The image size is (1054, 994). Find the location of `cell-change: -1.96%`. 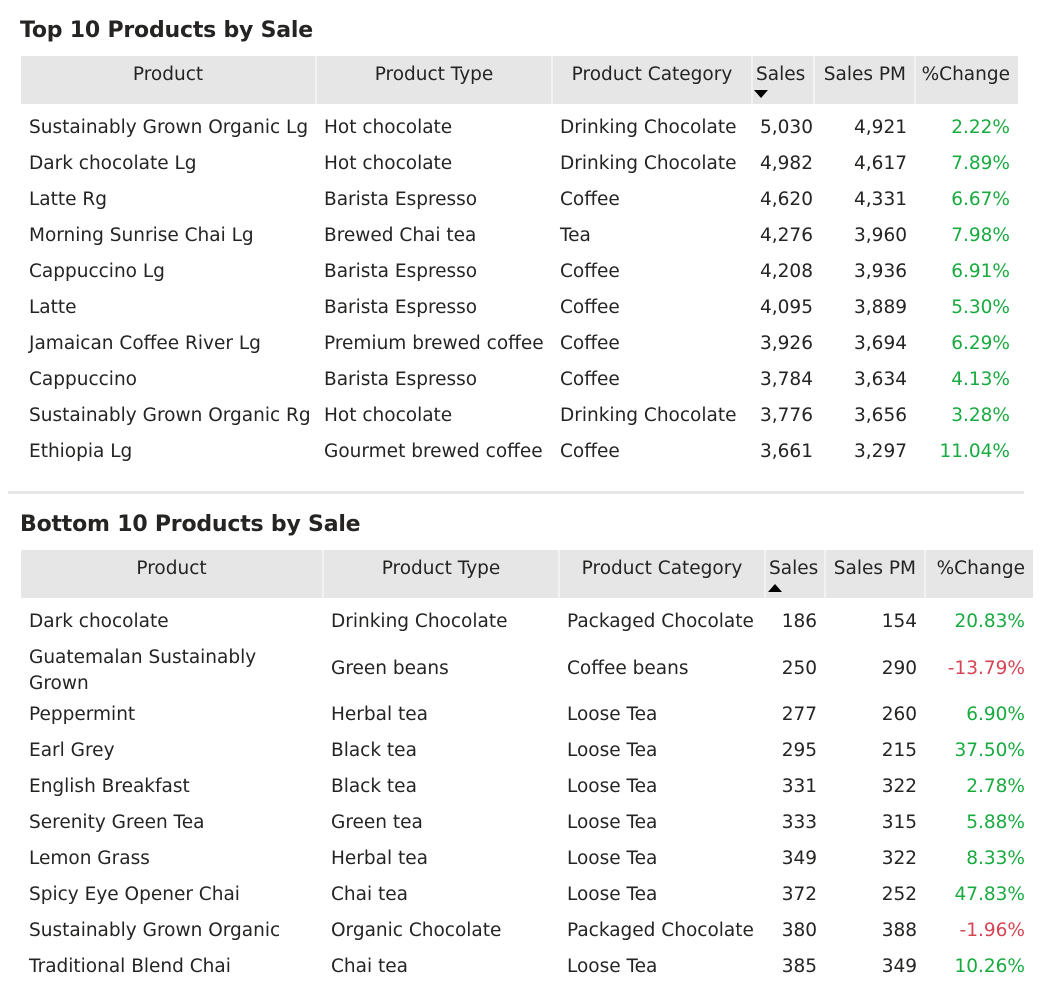

cell-change: -1.96% is located at coordinates (992, 930).